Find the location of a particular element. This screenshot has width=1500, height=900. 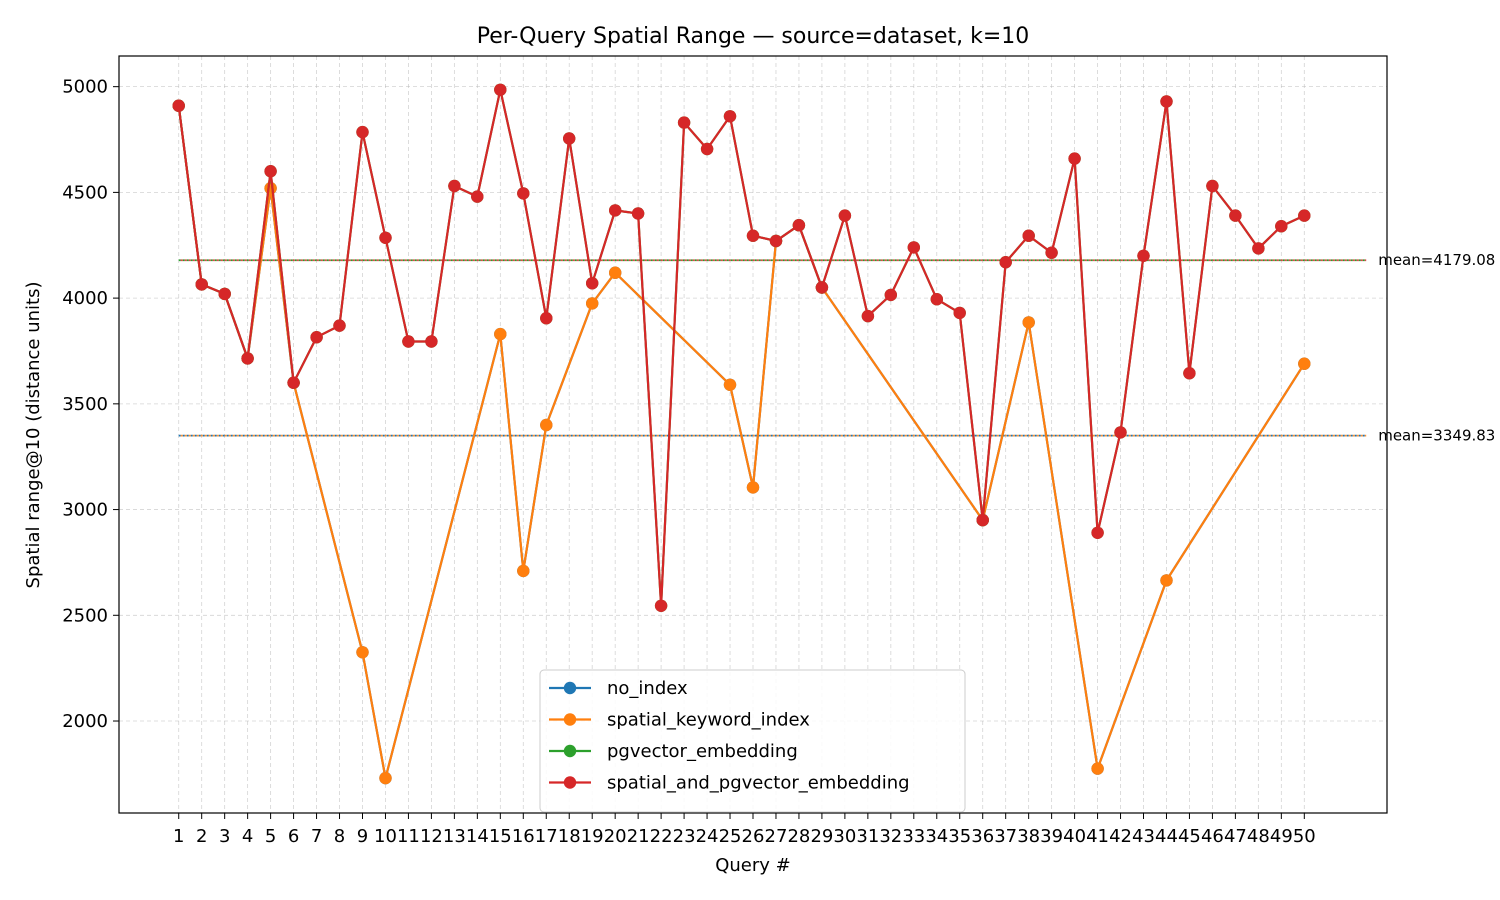

y-tick-label: 5000 is located at coordinates (85, 87).